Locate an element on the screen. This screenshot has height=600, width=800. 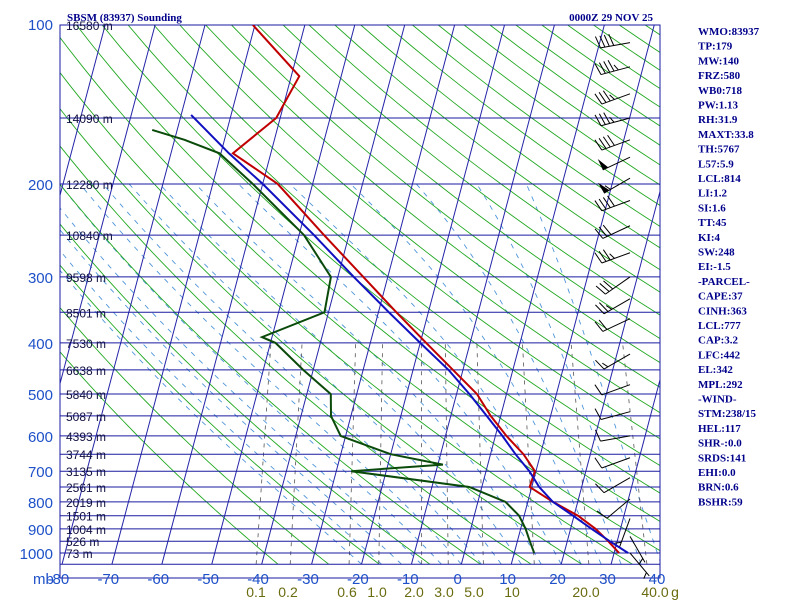
temperature-tick-label: -30 is located at coordinates (308, 579).